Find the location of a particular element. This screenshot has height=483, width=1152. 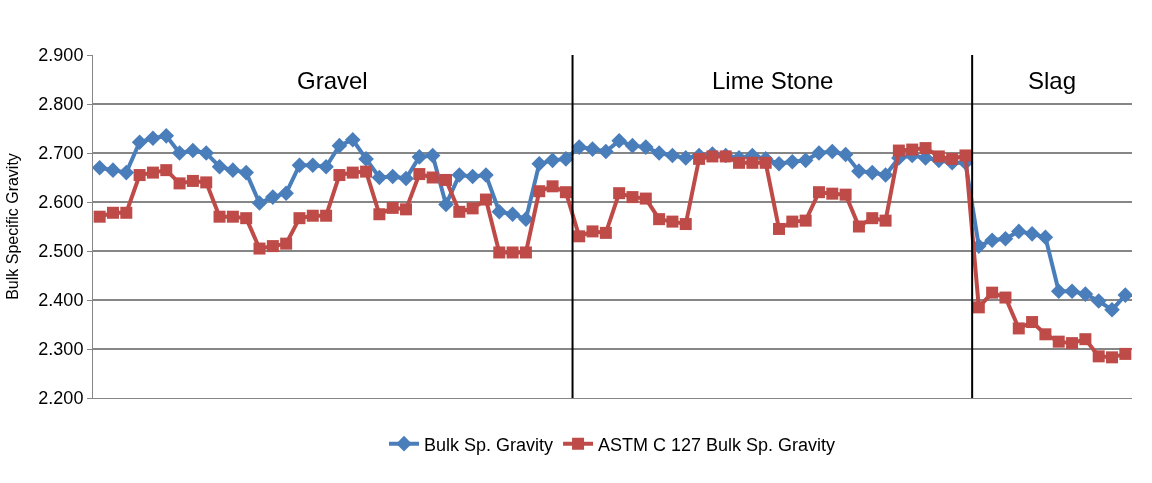

legend-label: Bulk Sp. Gravity is located at coordinates (489, 444).